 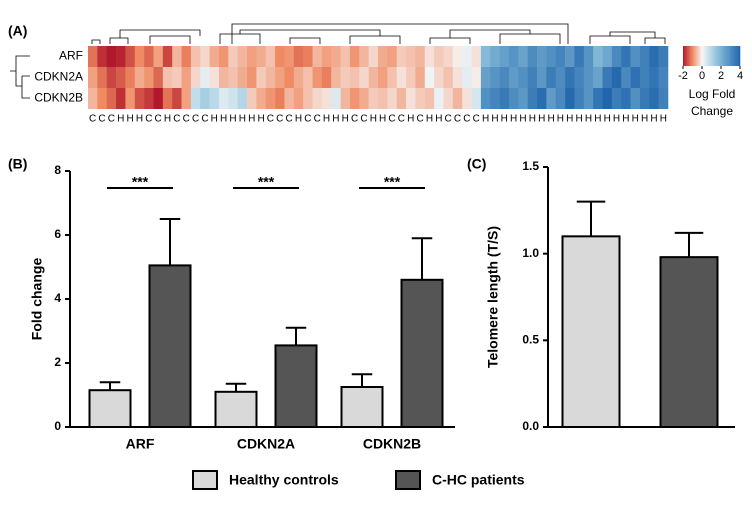 What do you see at coordinates (17, 164) in the screenshot?
I see `panel-label: (B)` at bounding box center [17, 164].